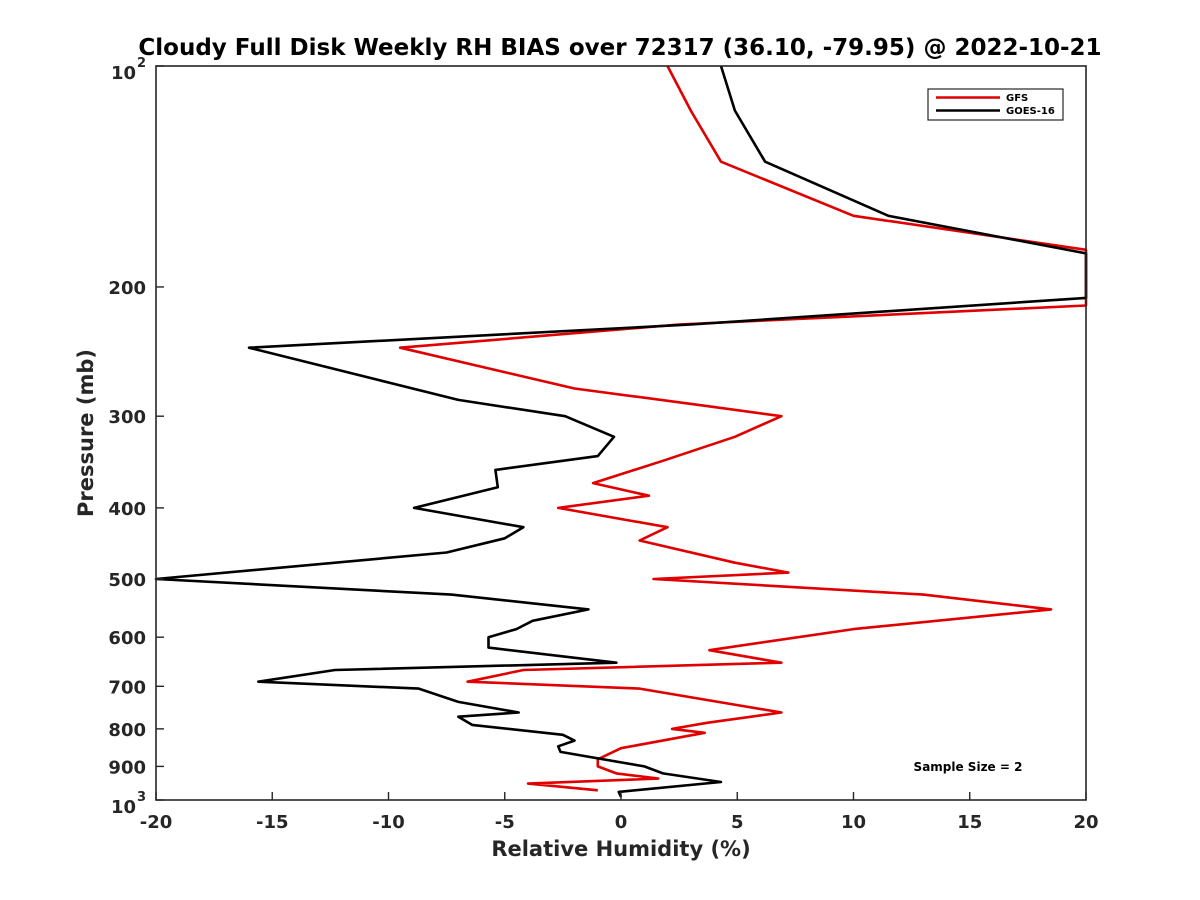 This screenshot has height=900, width=1200. I want to click on legend-box, so click(995, 104).